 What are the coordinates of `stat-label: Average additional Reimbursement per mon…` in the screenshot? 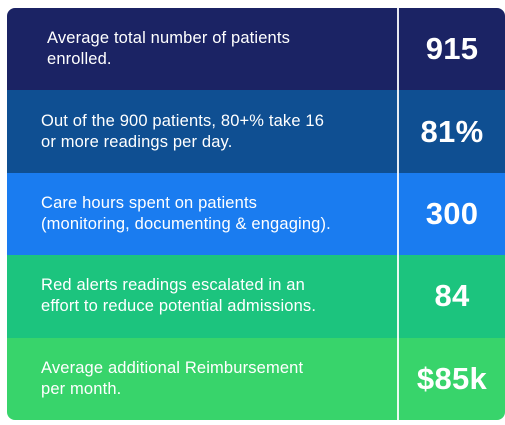 It's located at (172, 379).